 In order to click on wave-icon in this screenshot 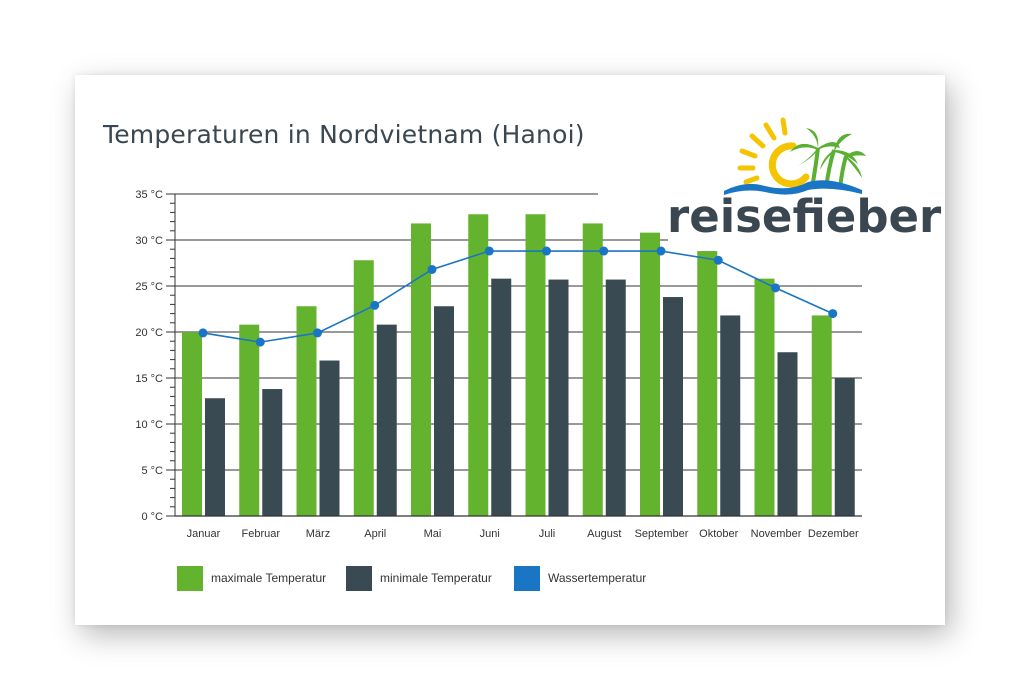, I will do `click(793, 187)`.